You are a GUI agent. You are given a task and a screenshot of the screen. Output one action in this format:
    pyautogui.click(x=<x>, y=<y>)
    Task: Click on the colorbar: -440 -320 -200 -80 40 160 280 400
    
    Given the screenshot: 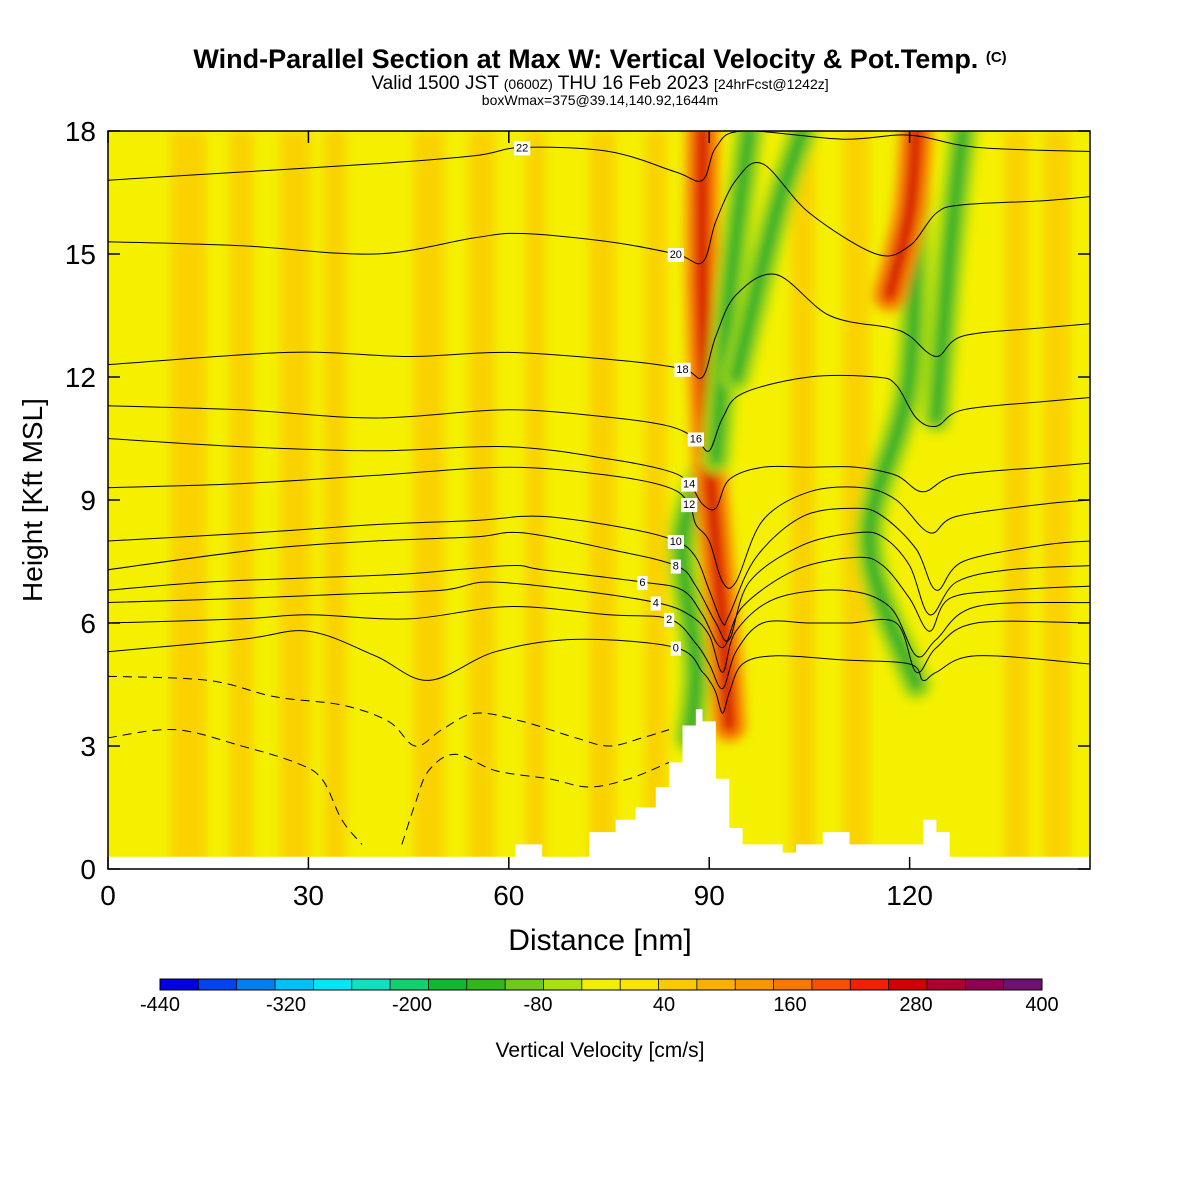 What is the action you would take?
    pyautogui.click(x=599, y=997)
    